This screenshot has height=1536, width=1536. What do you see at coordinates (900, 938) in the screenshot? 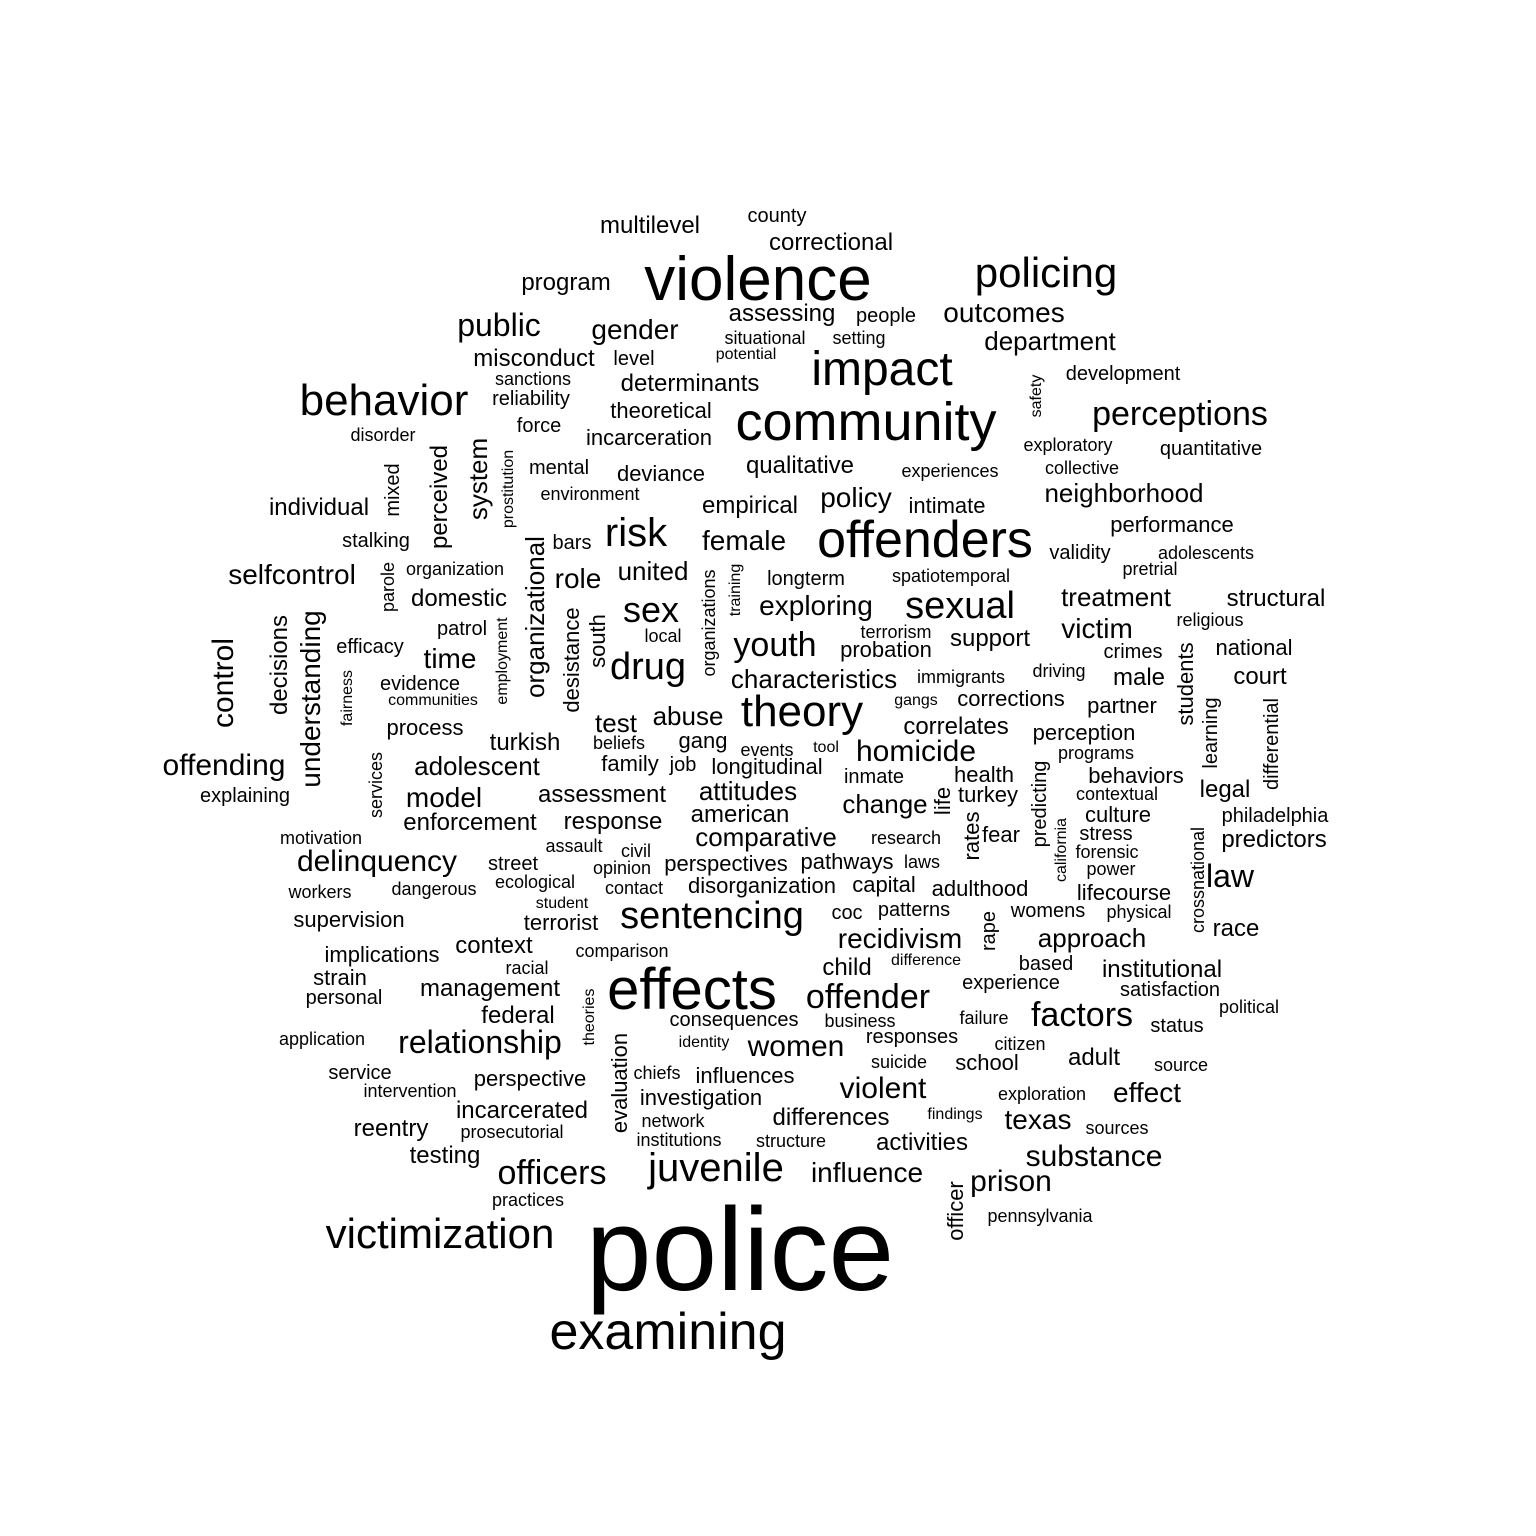
I see `cloud-word-recidivism: recidivism` at bounding box center [900, 938].